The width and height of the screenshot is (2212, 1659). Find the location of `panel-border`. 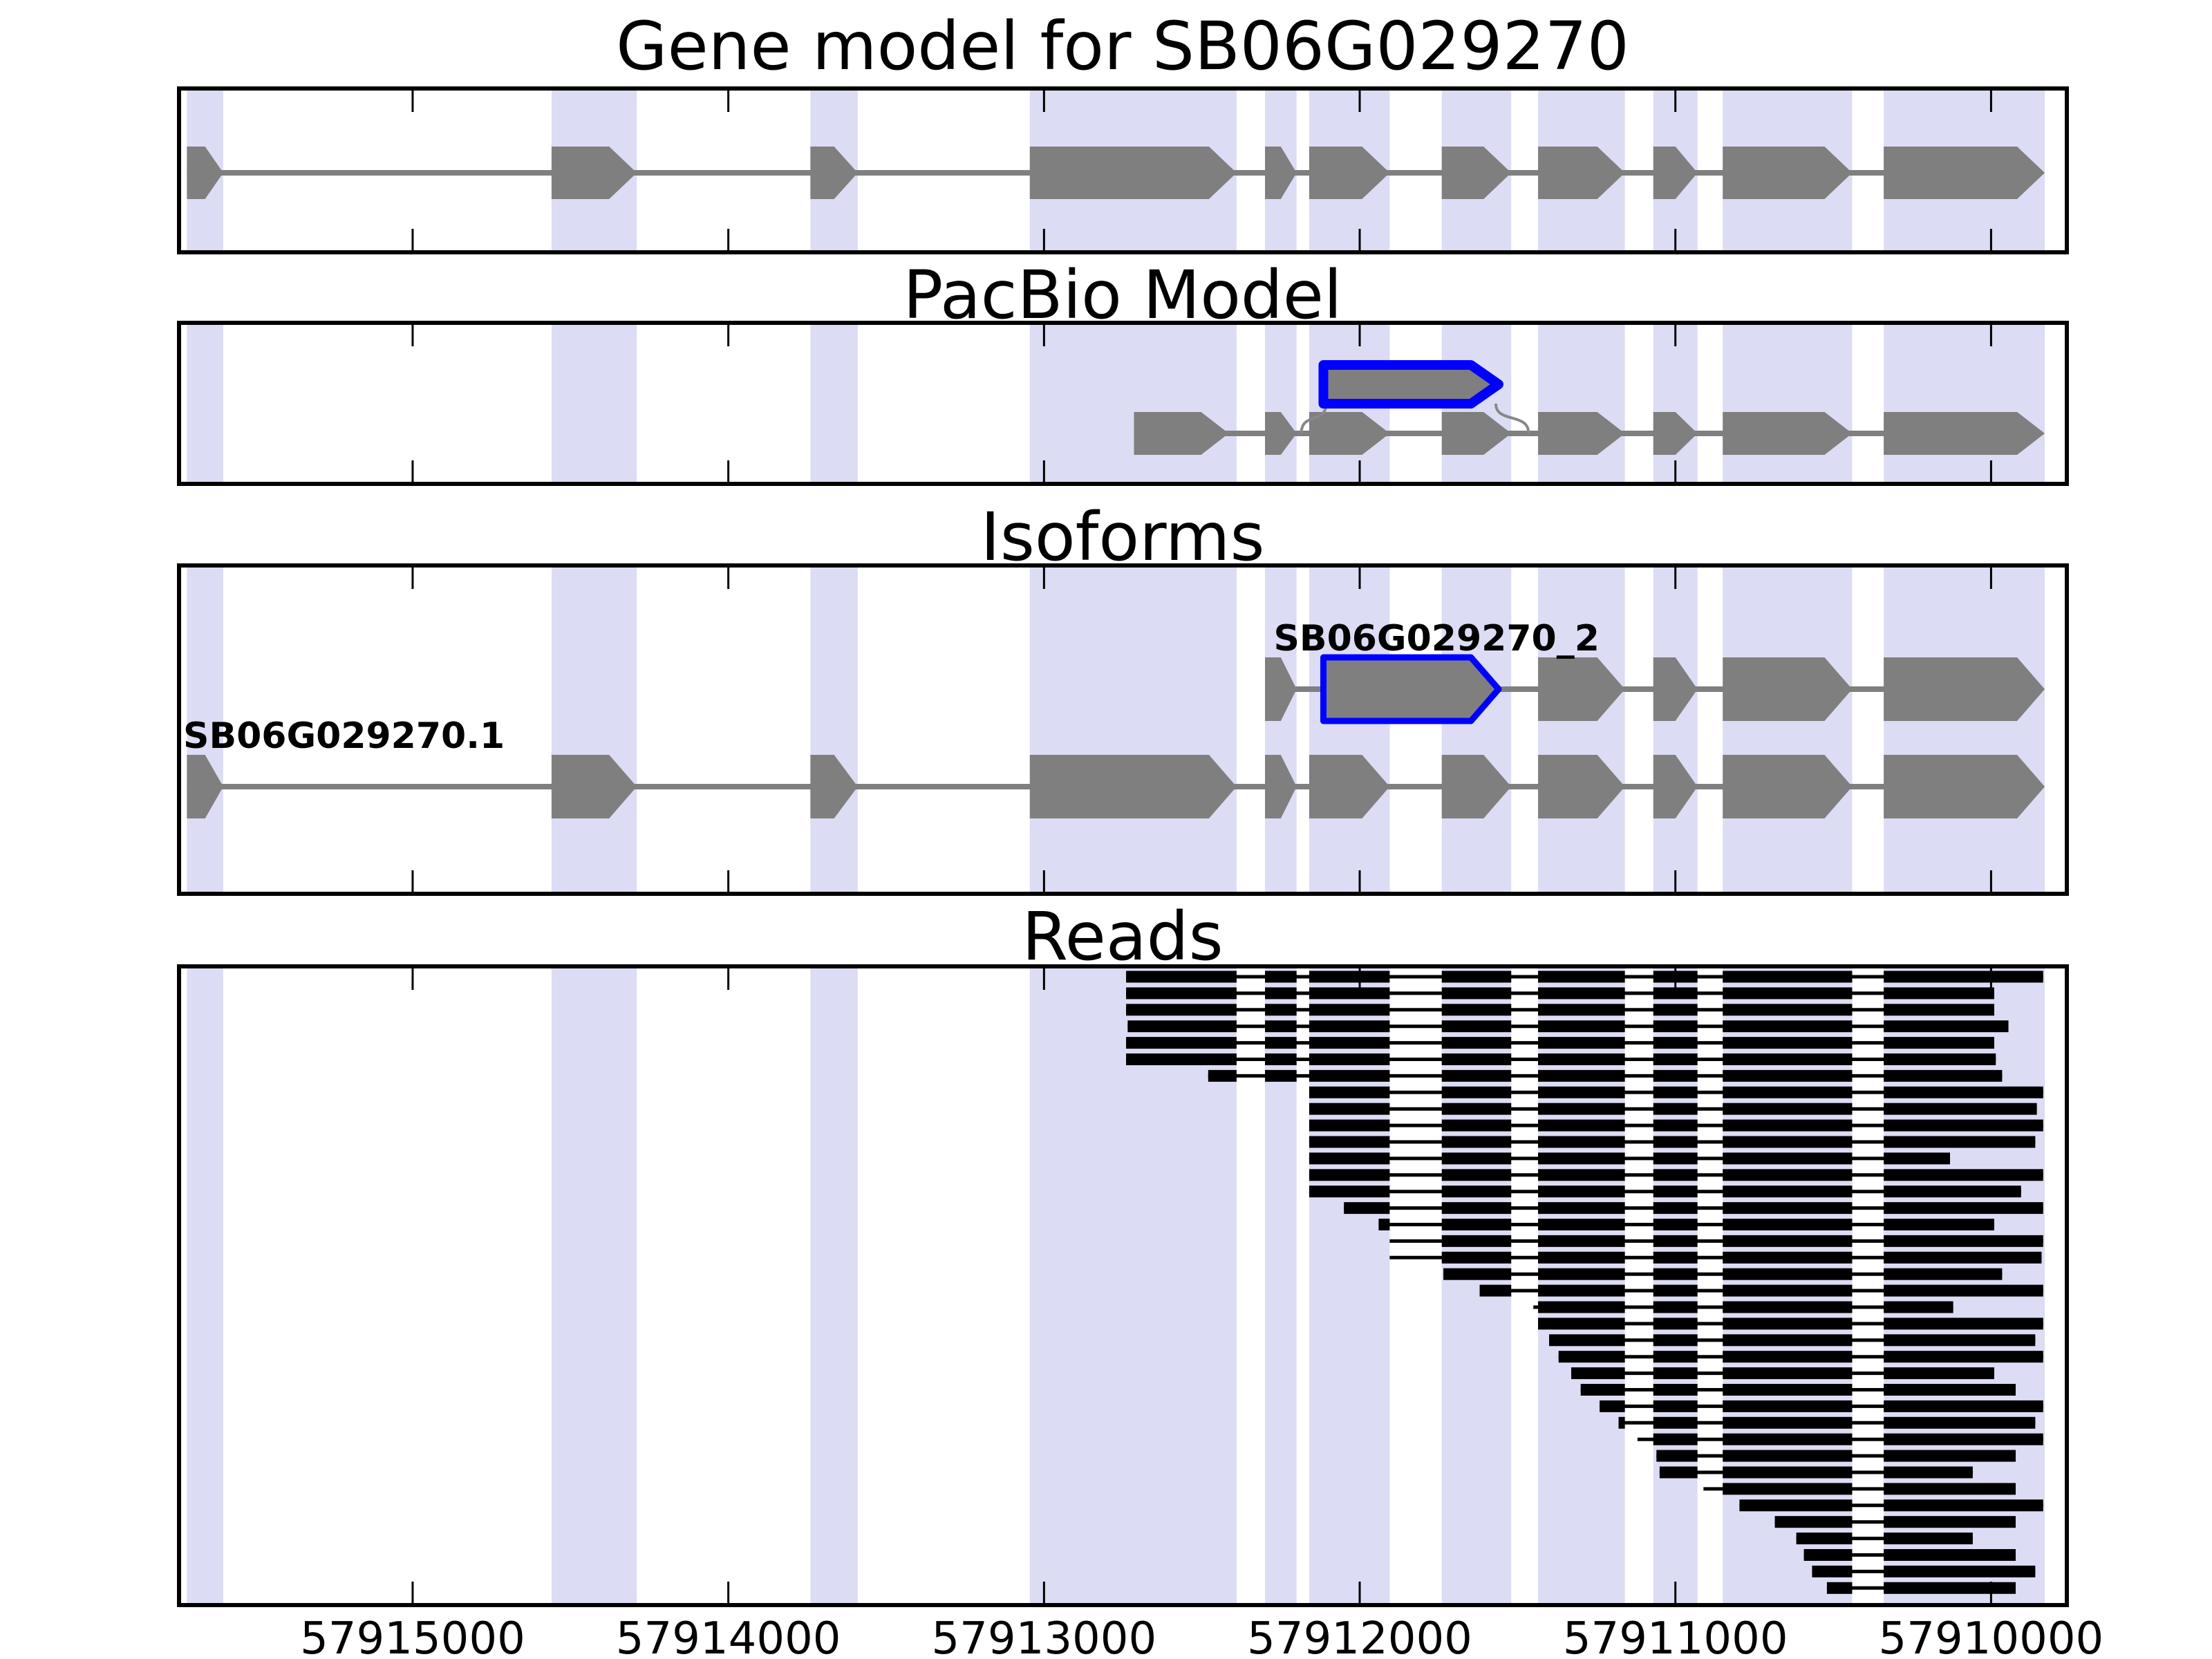

panel-border is located at coordinates (1123, 404).